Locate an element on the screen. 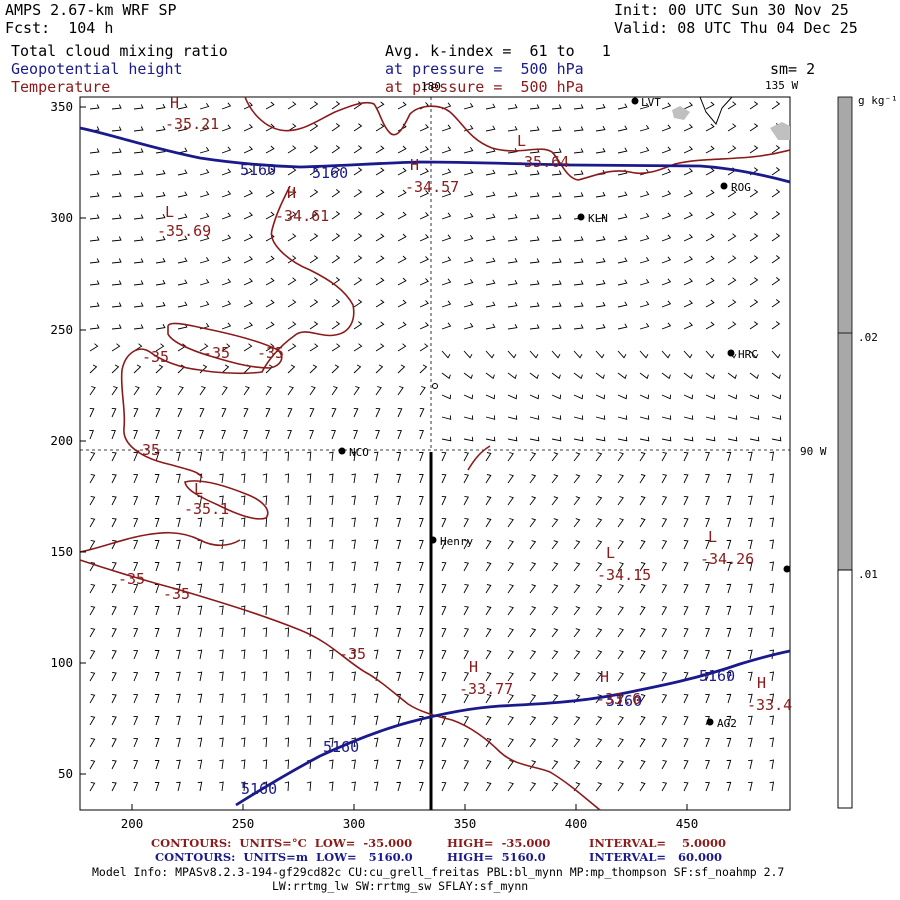 The image size is (900, 900). height-contour-info: CONTOURS: UNITS=m LOW= 5160.0 is located at coordinates (284, 857).